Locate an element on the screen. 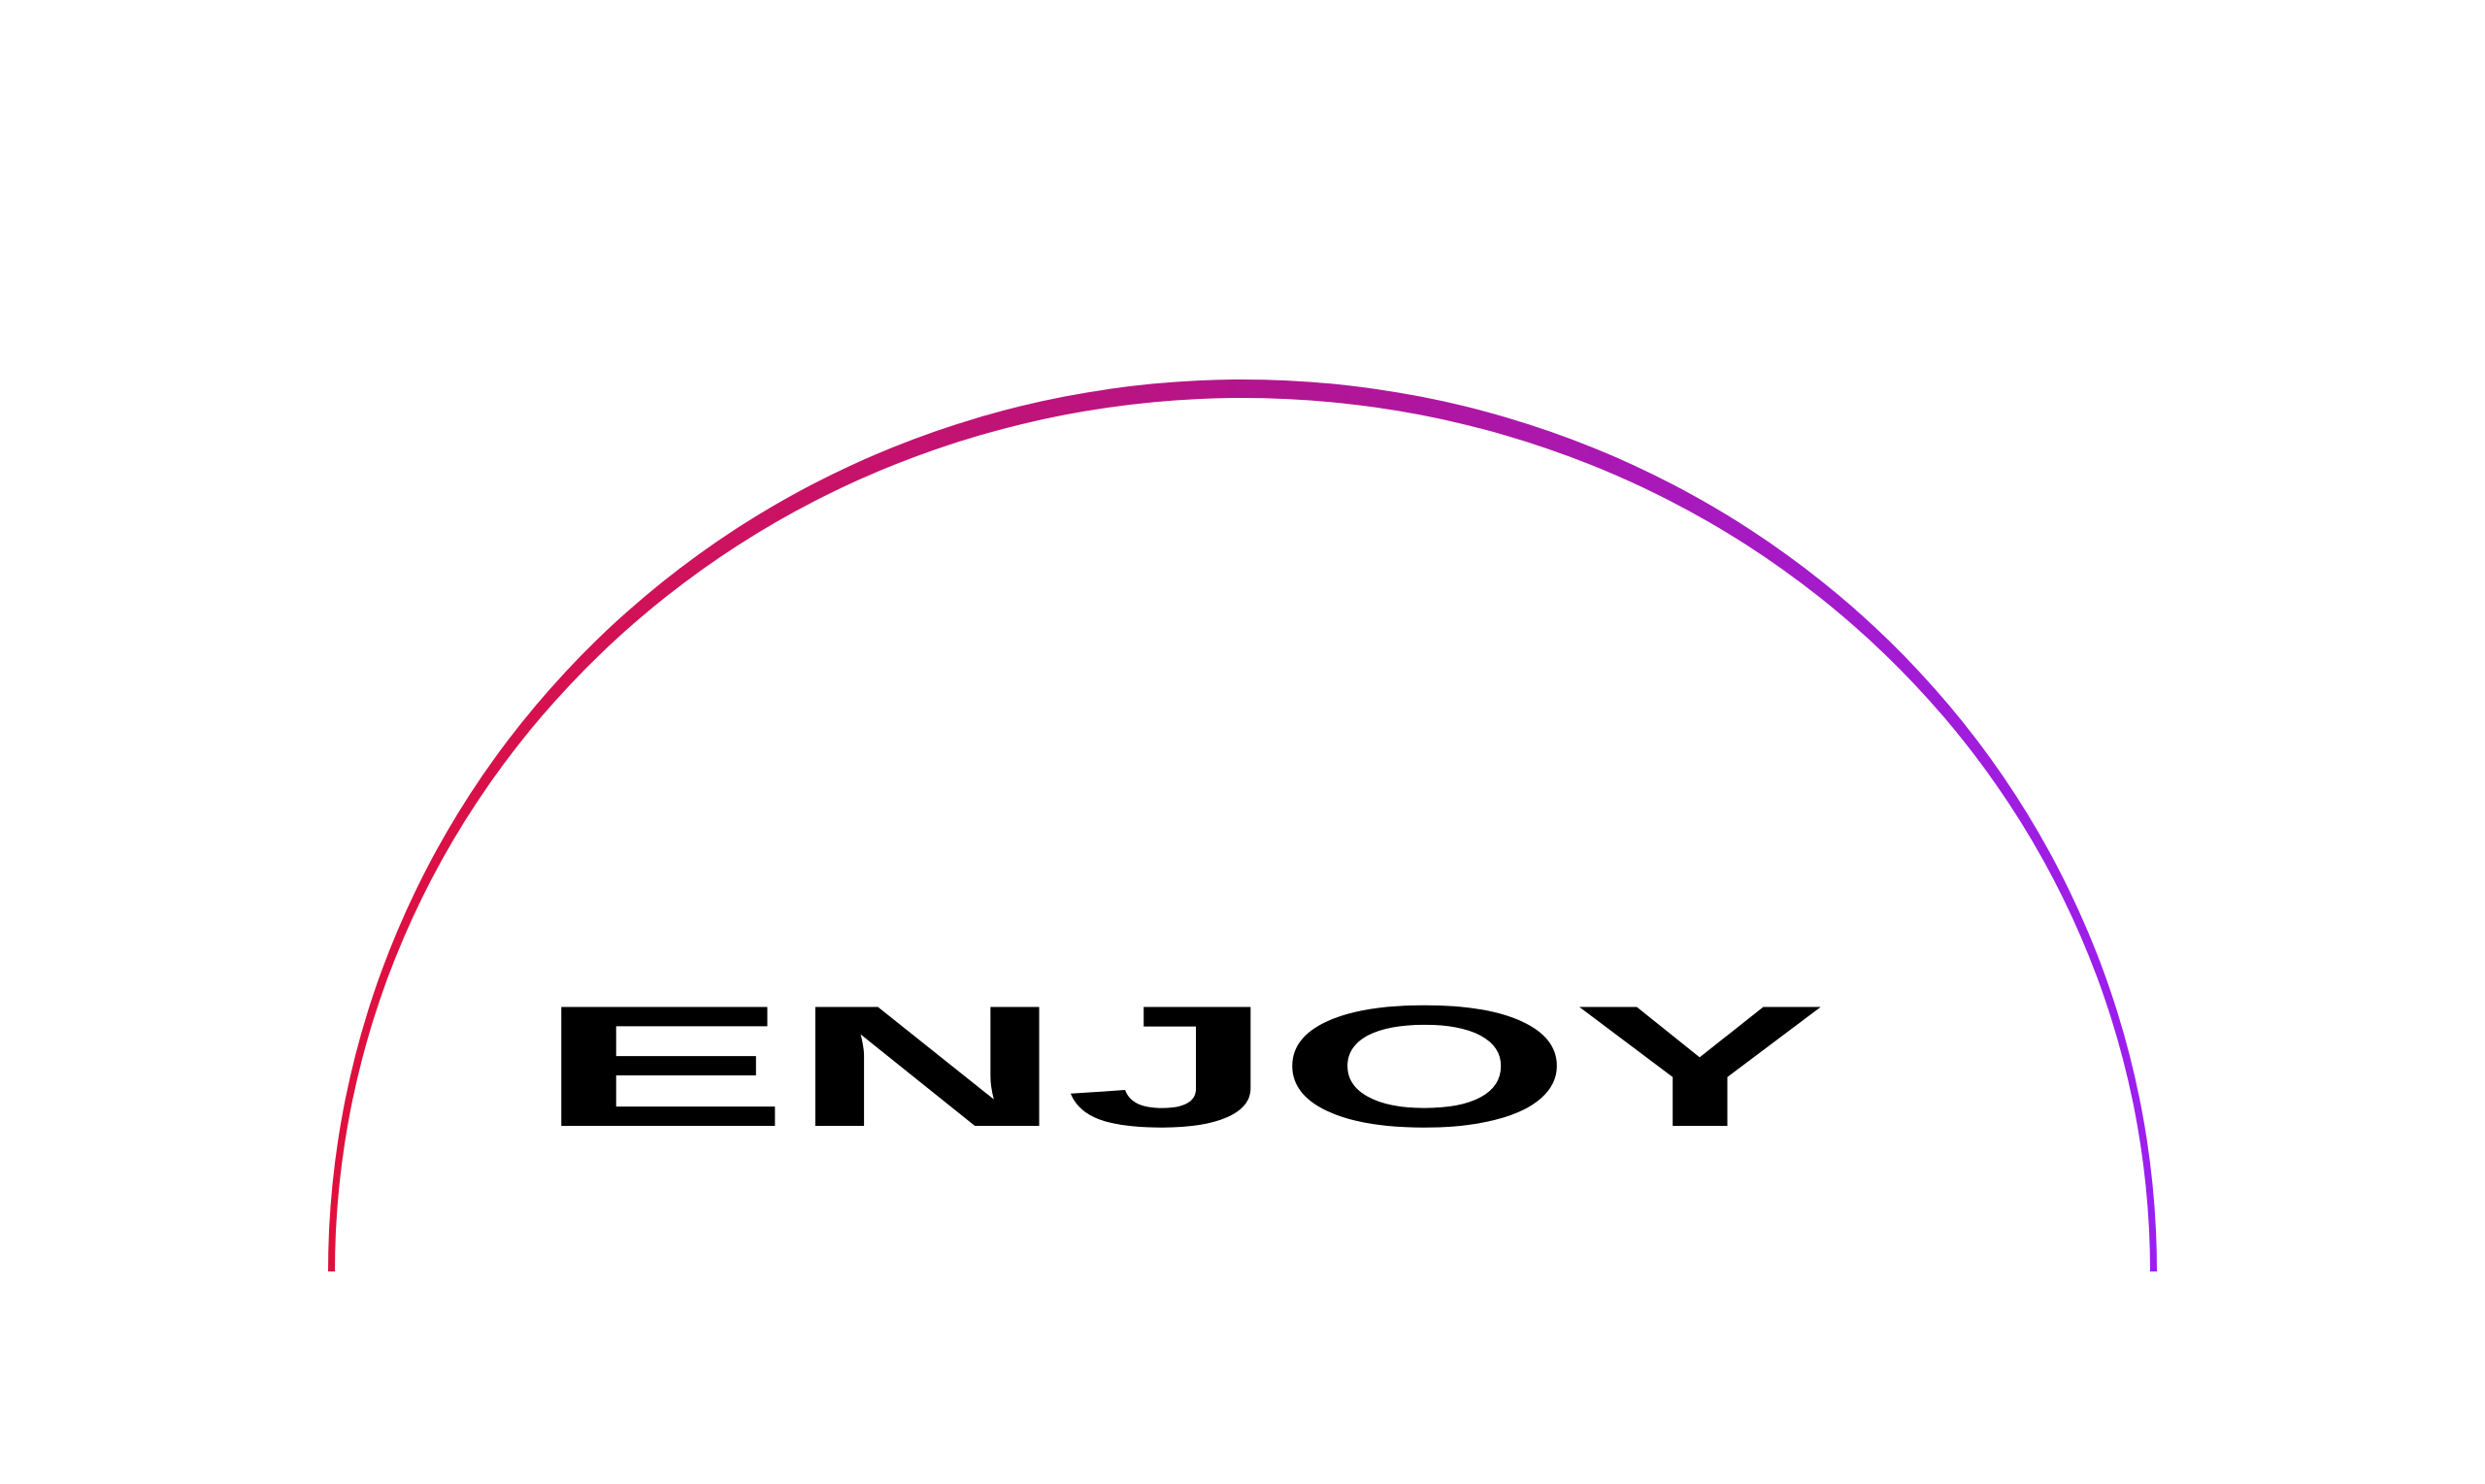 Image resolution: width=2485 pixels, height=1484 pixels. logo-wordmark: ENJOY is located at coordinates (1182, 1066).